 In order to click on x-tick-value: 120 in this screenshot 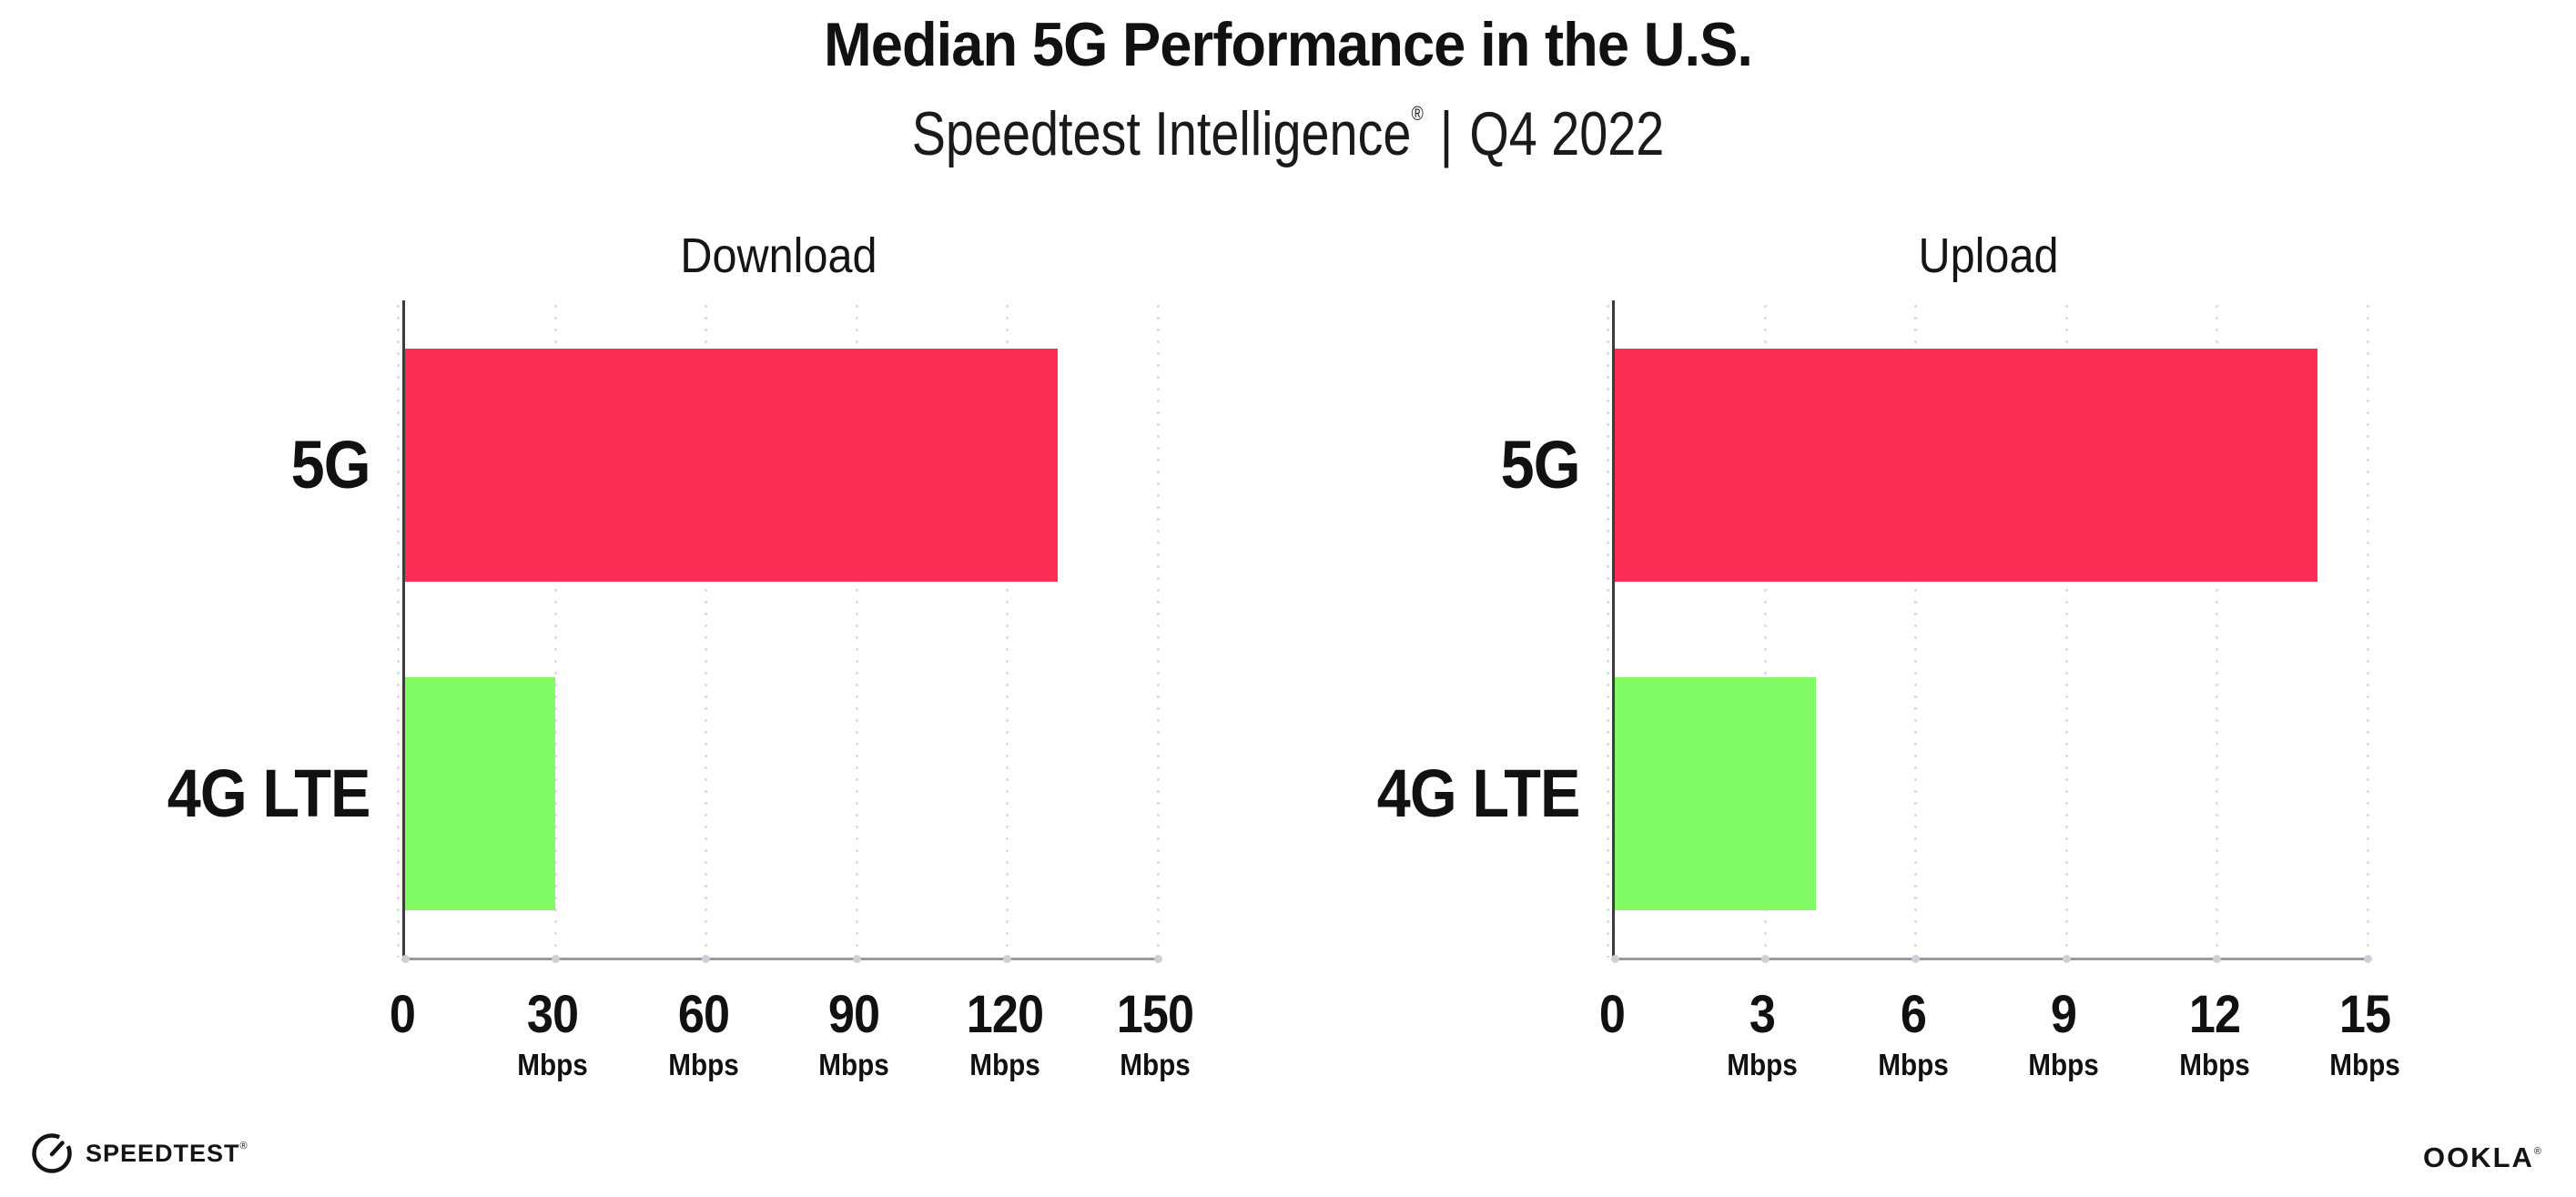, I will do `click(1005, 1015)`.